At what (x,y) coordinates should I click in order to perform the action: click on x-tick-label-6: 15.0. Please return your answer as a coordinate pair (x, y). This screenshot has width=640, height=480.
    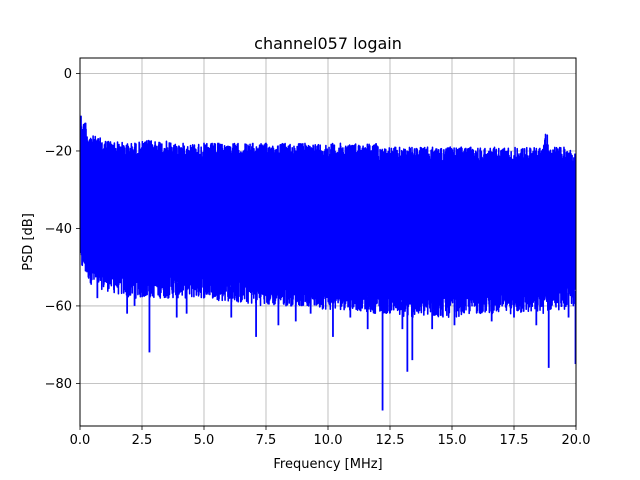
    Looking at the image, I should click on (452, 440).